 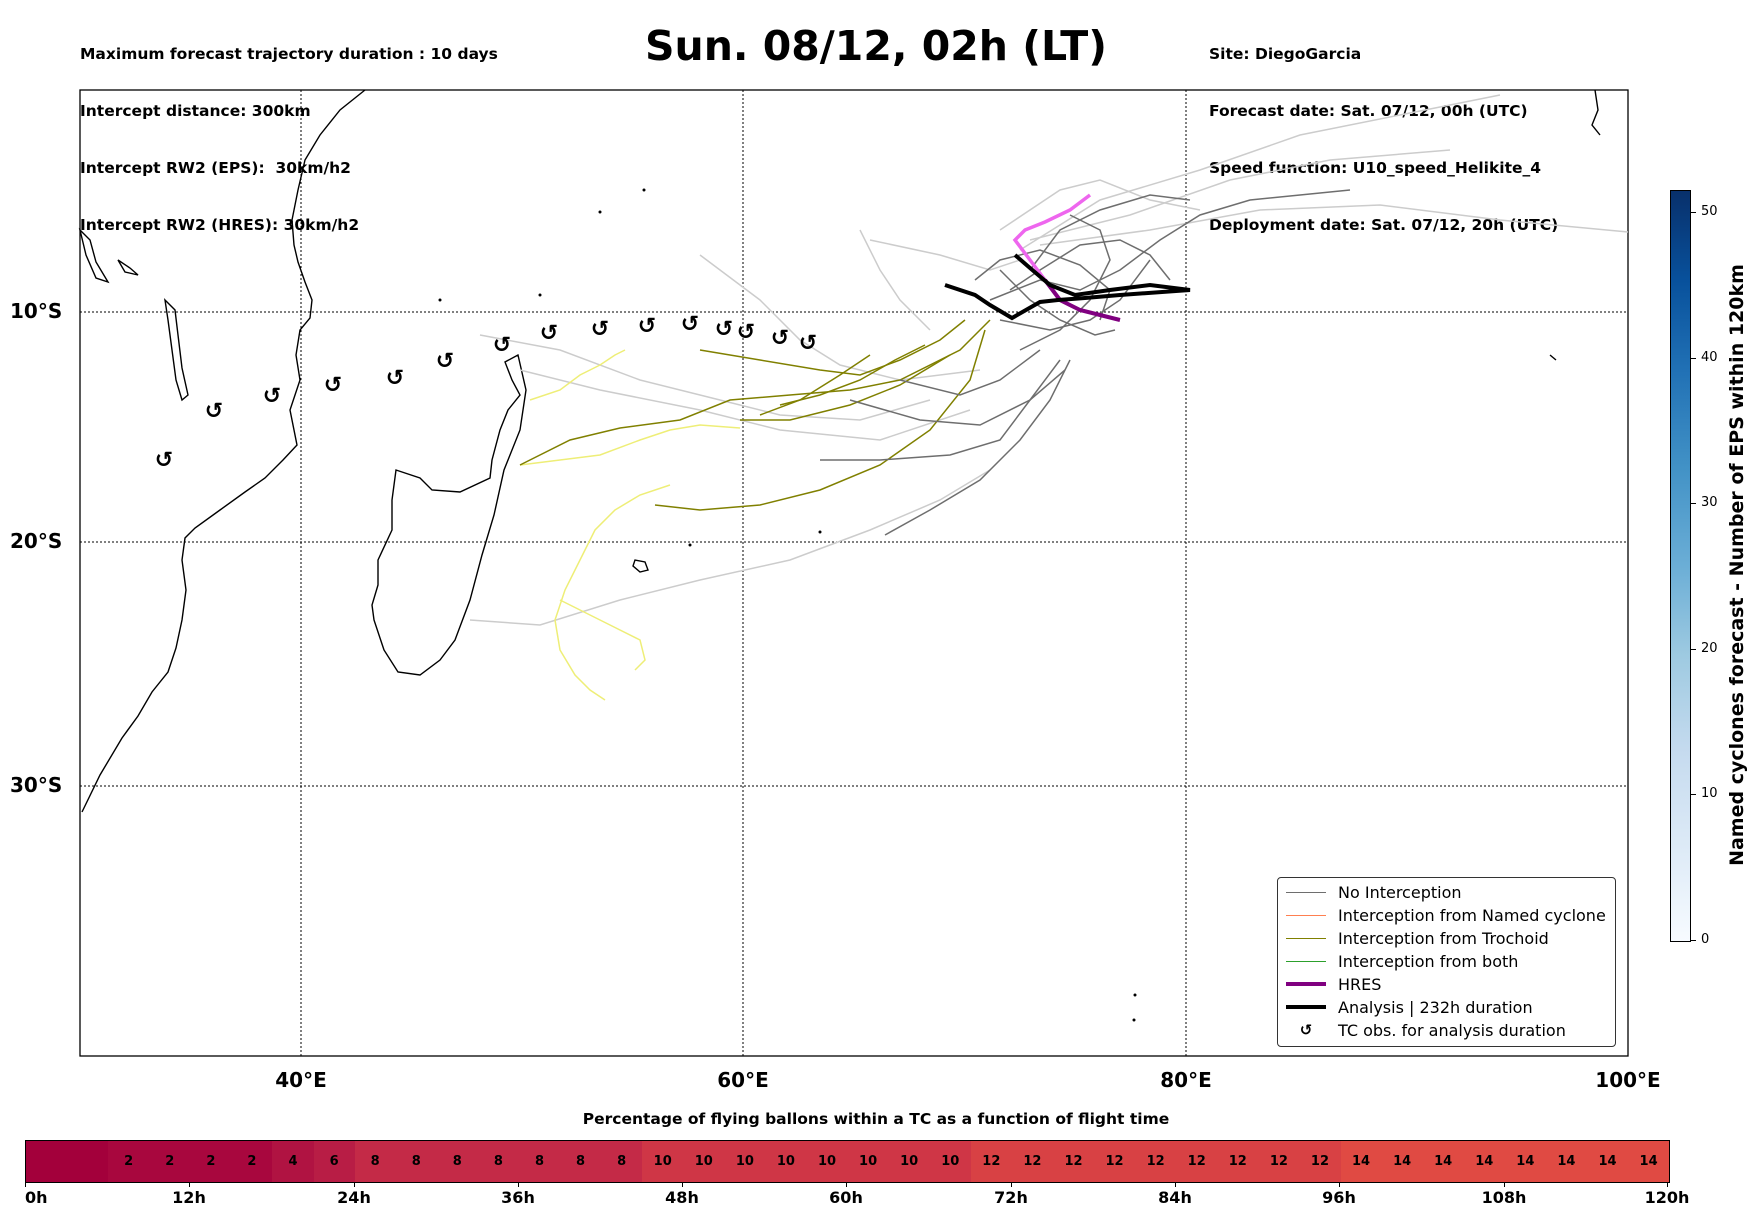 I want to click on lat-label-30s: 30°S, so click(x=36, y=785).